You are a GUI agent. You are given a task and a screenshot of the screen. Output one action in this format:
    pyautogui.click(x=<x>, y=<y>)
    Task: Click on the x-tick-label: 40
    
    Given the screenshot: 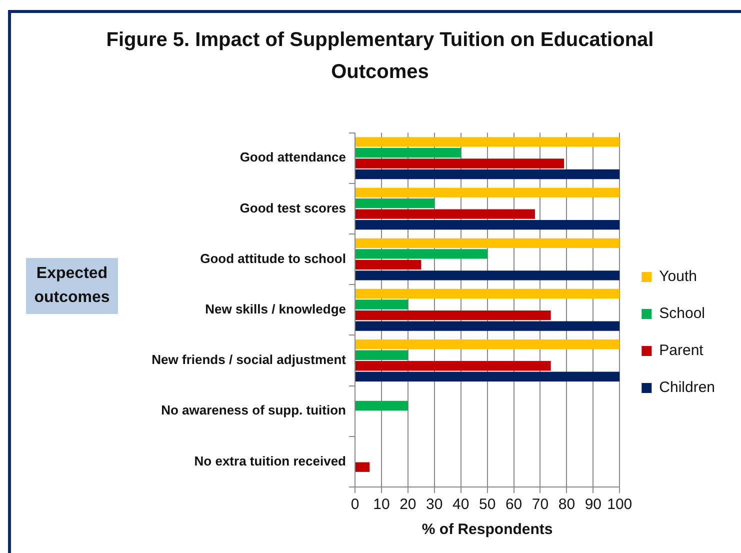 What is the action you would take?
    pyautogui.click(x=461, y=505)
    